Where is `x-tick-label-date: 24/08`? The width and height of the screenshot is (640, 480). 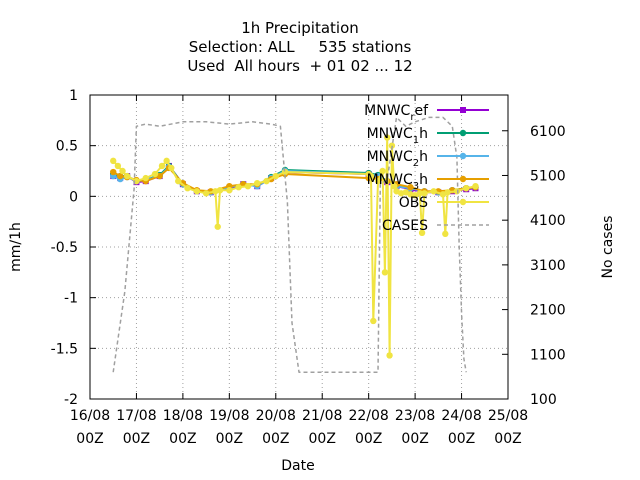 x-tick-label-date: 24/08 is located at coordinates (461, 416).